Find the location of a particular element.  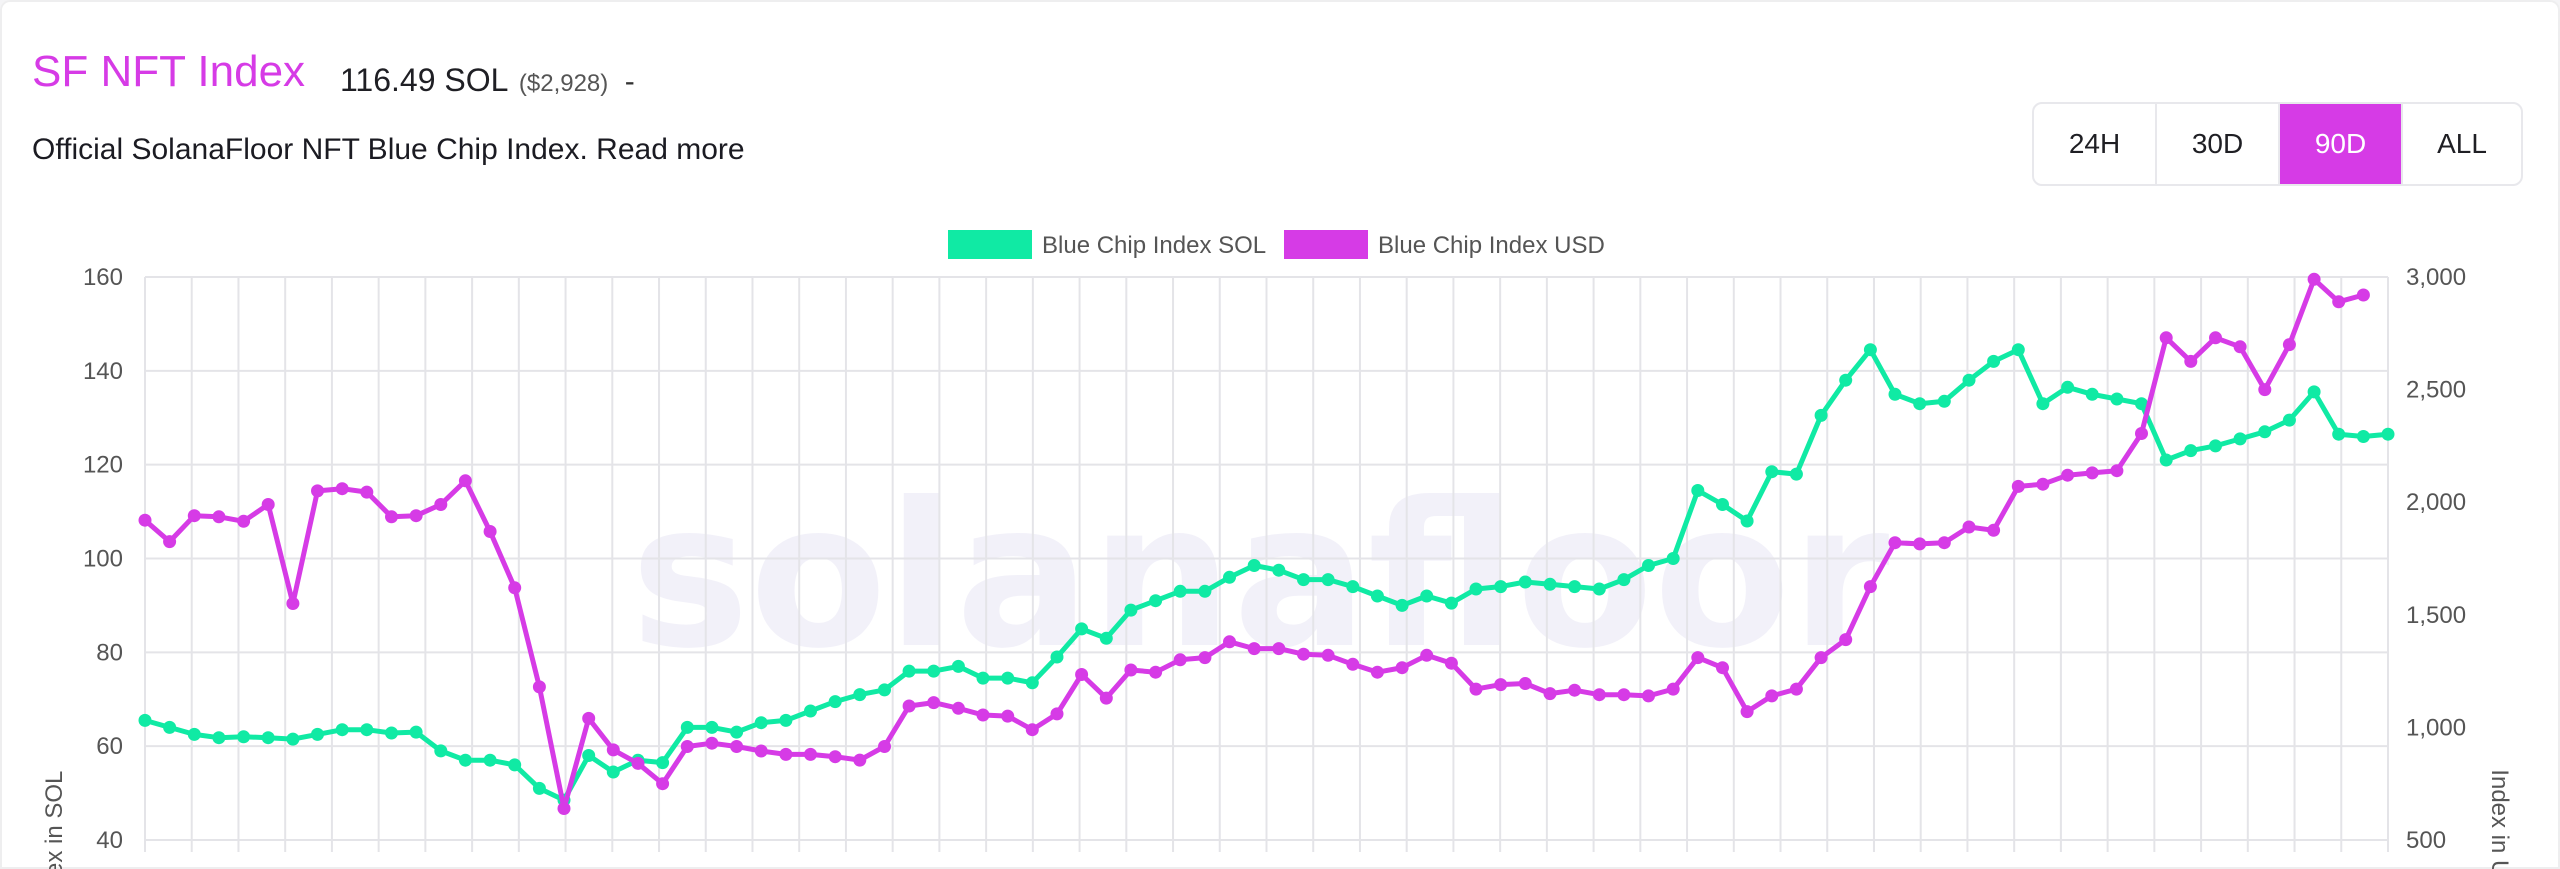

legend-swatch-sol is located at coordinates (990, 244).